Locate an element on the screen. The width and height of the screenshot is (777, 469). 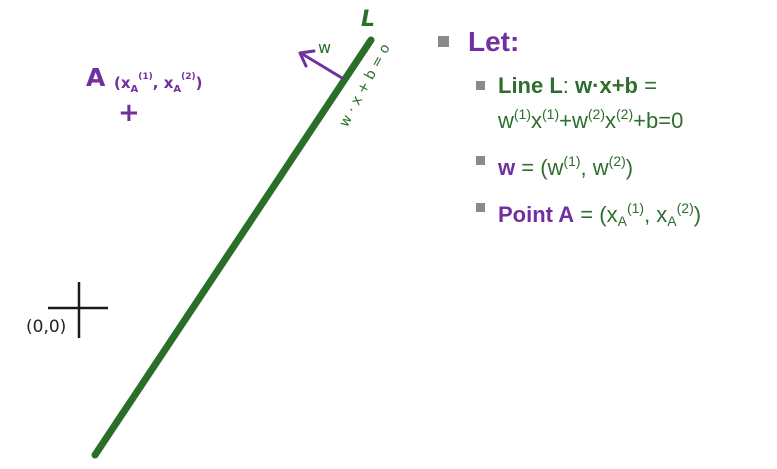
point-a-label: A (xA(1), xA(2)) is located at coordinates (144, 79).